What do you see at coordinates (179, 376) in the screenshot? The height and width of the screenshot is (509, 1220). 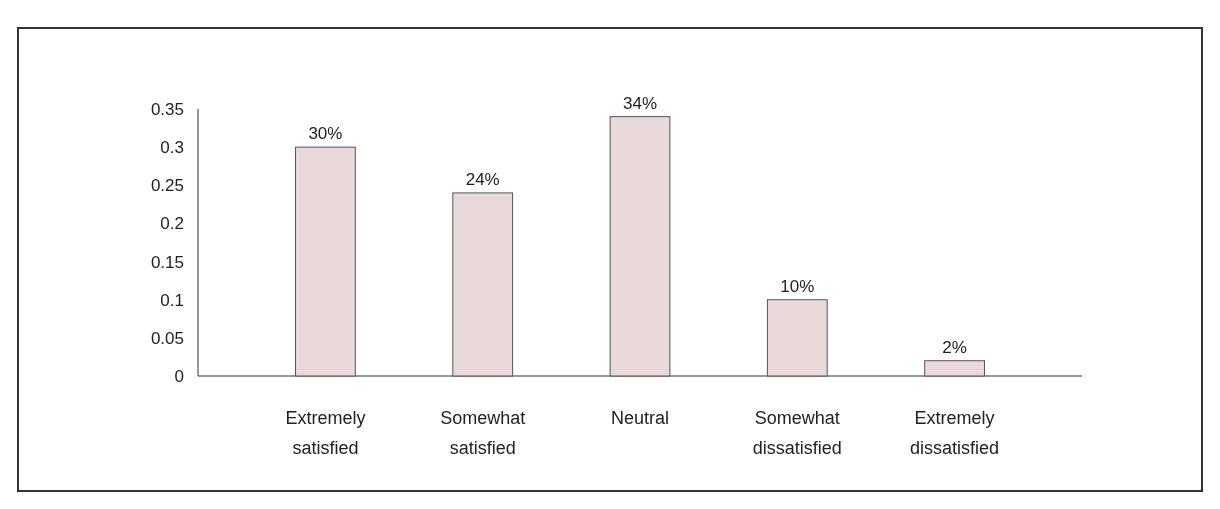 I see `y-tick-label: 0` at bounding box center [179, 376].